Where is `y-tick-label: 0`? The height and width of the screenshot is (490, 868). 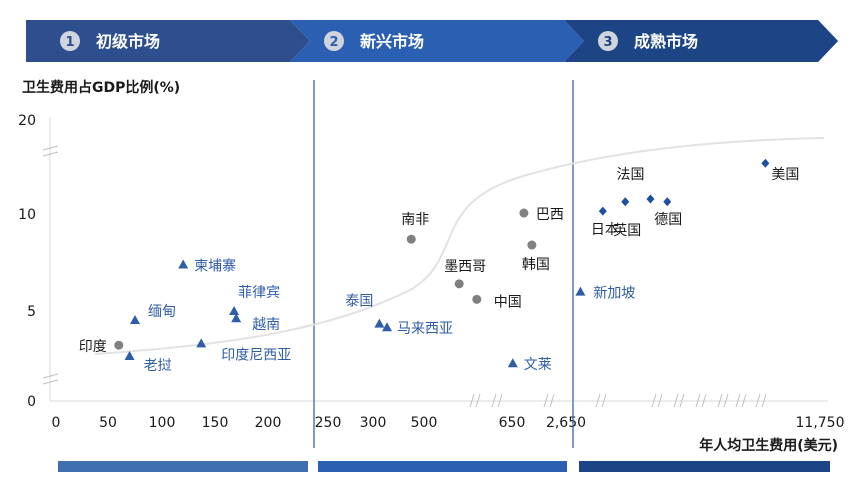 y-tick-label: 0 is located at coordinates (31, 402).